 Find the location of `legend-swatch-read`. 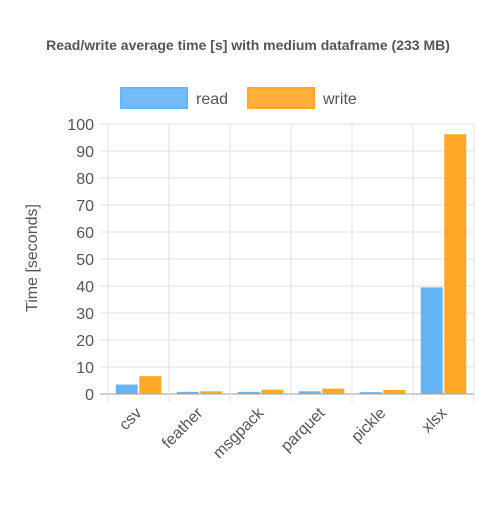

legend-swatch-read is located at coordinates (154, 98).